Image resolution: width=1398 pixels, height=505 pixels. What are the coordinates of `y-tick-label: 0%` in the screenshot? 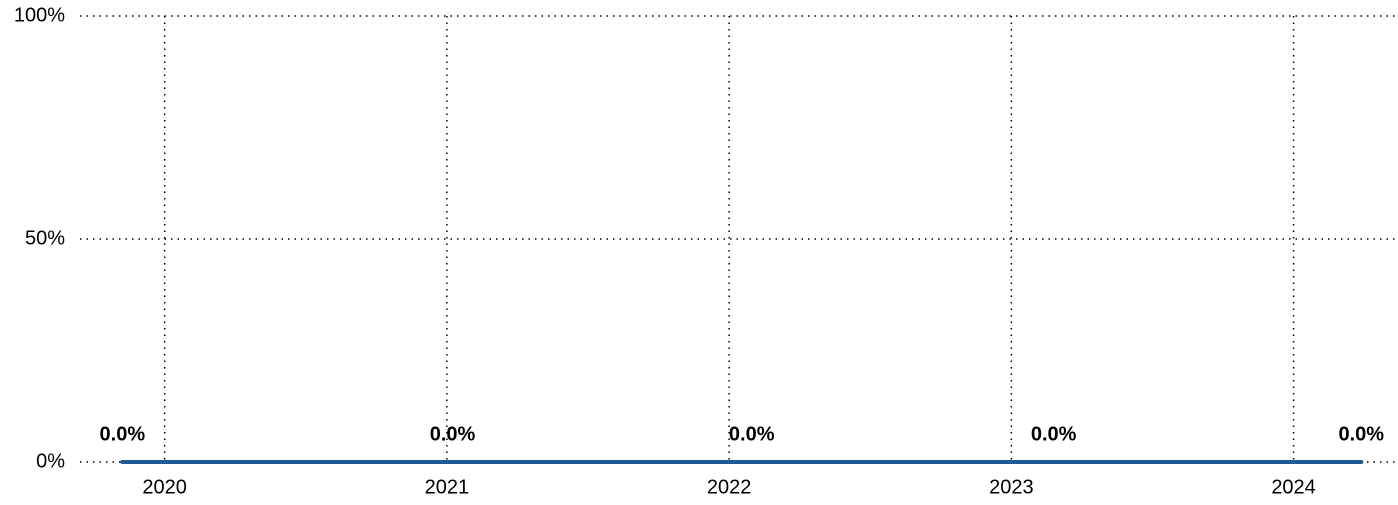 It's located at (50, 461).